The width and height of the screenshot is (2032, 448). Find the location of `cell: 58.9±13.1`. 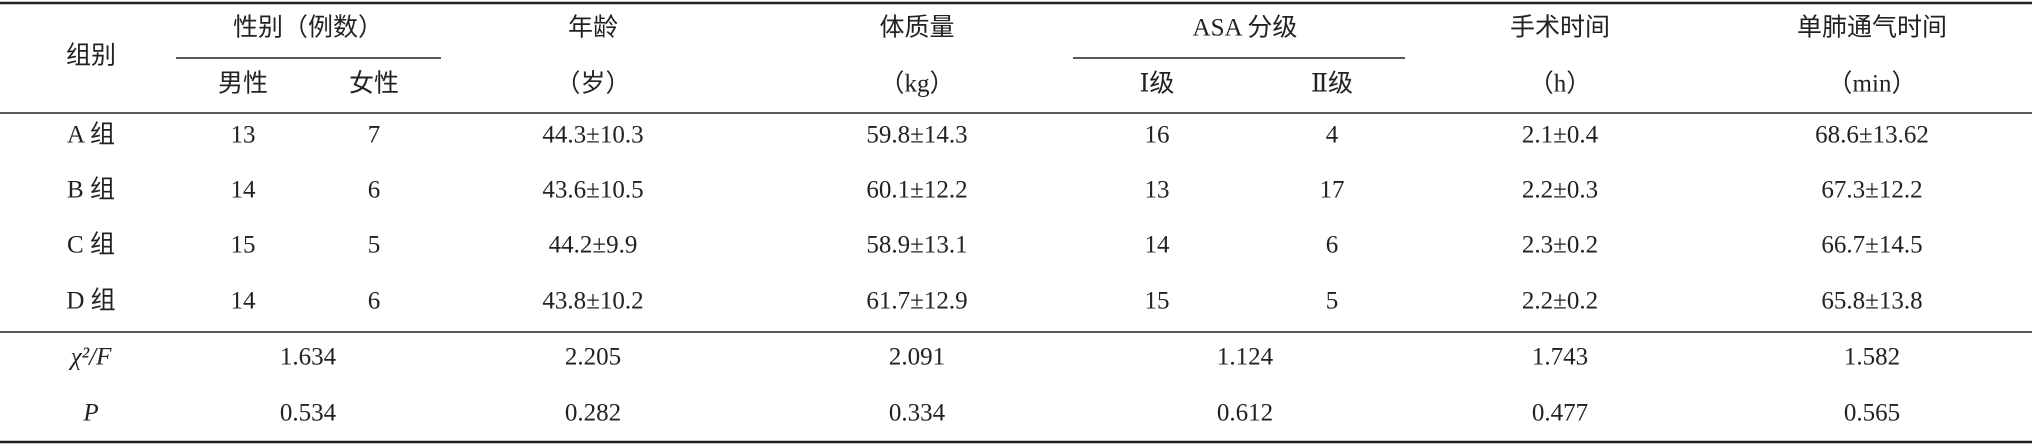

cell: 58.9±13.1 is located at coordinates (916, 245).